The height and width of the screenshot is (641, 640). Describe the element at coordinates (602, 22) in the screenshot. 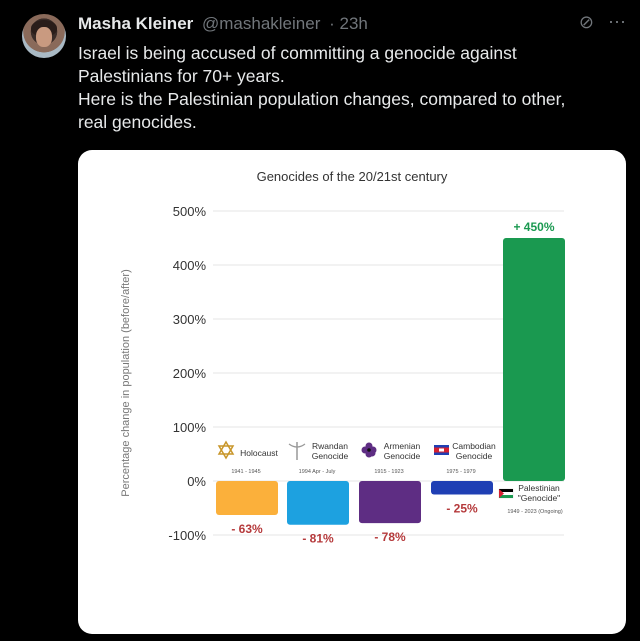

I see `tweet-actions: ⊘ ⋯` at that location.